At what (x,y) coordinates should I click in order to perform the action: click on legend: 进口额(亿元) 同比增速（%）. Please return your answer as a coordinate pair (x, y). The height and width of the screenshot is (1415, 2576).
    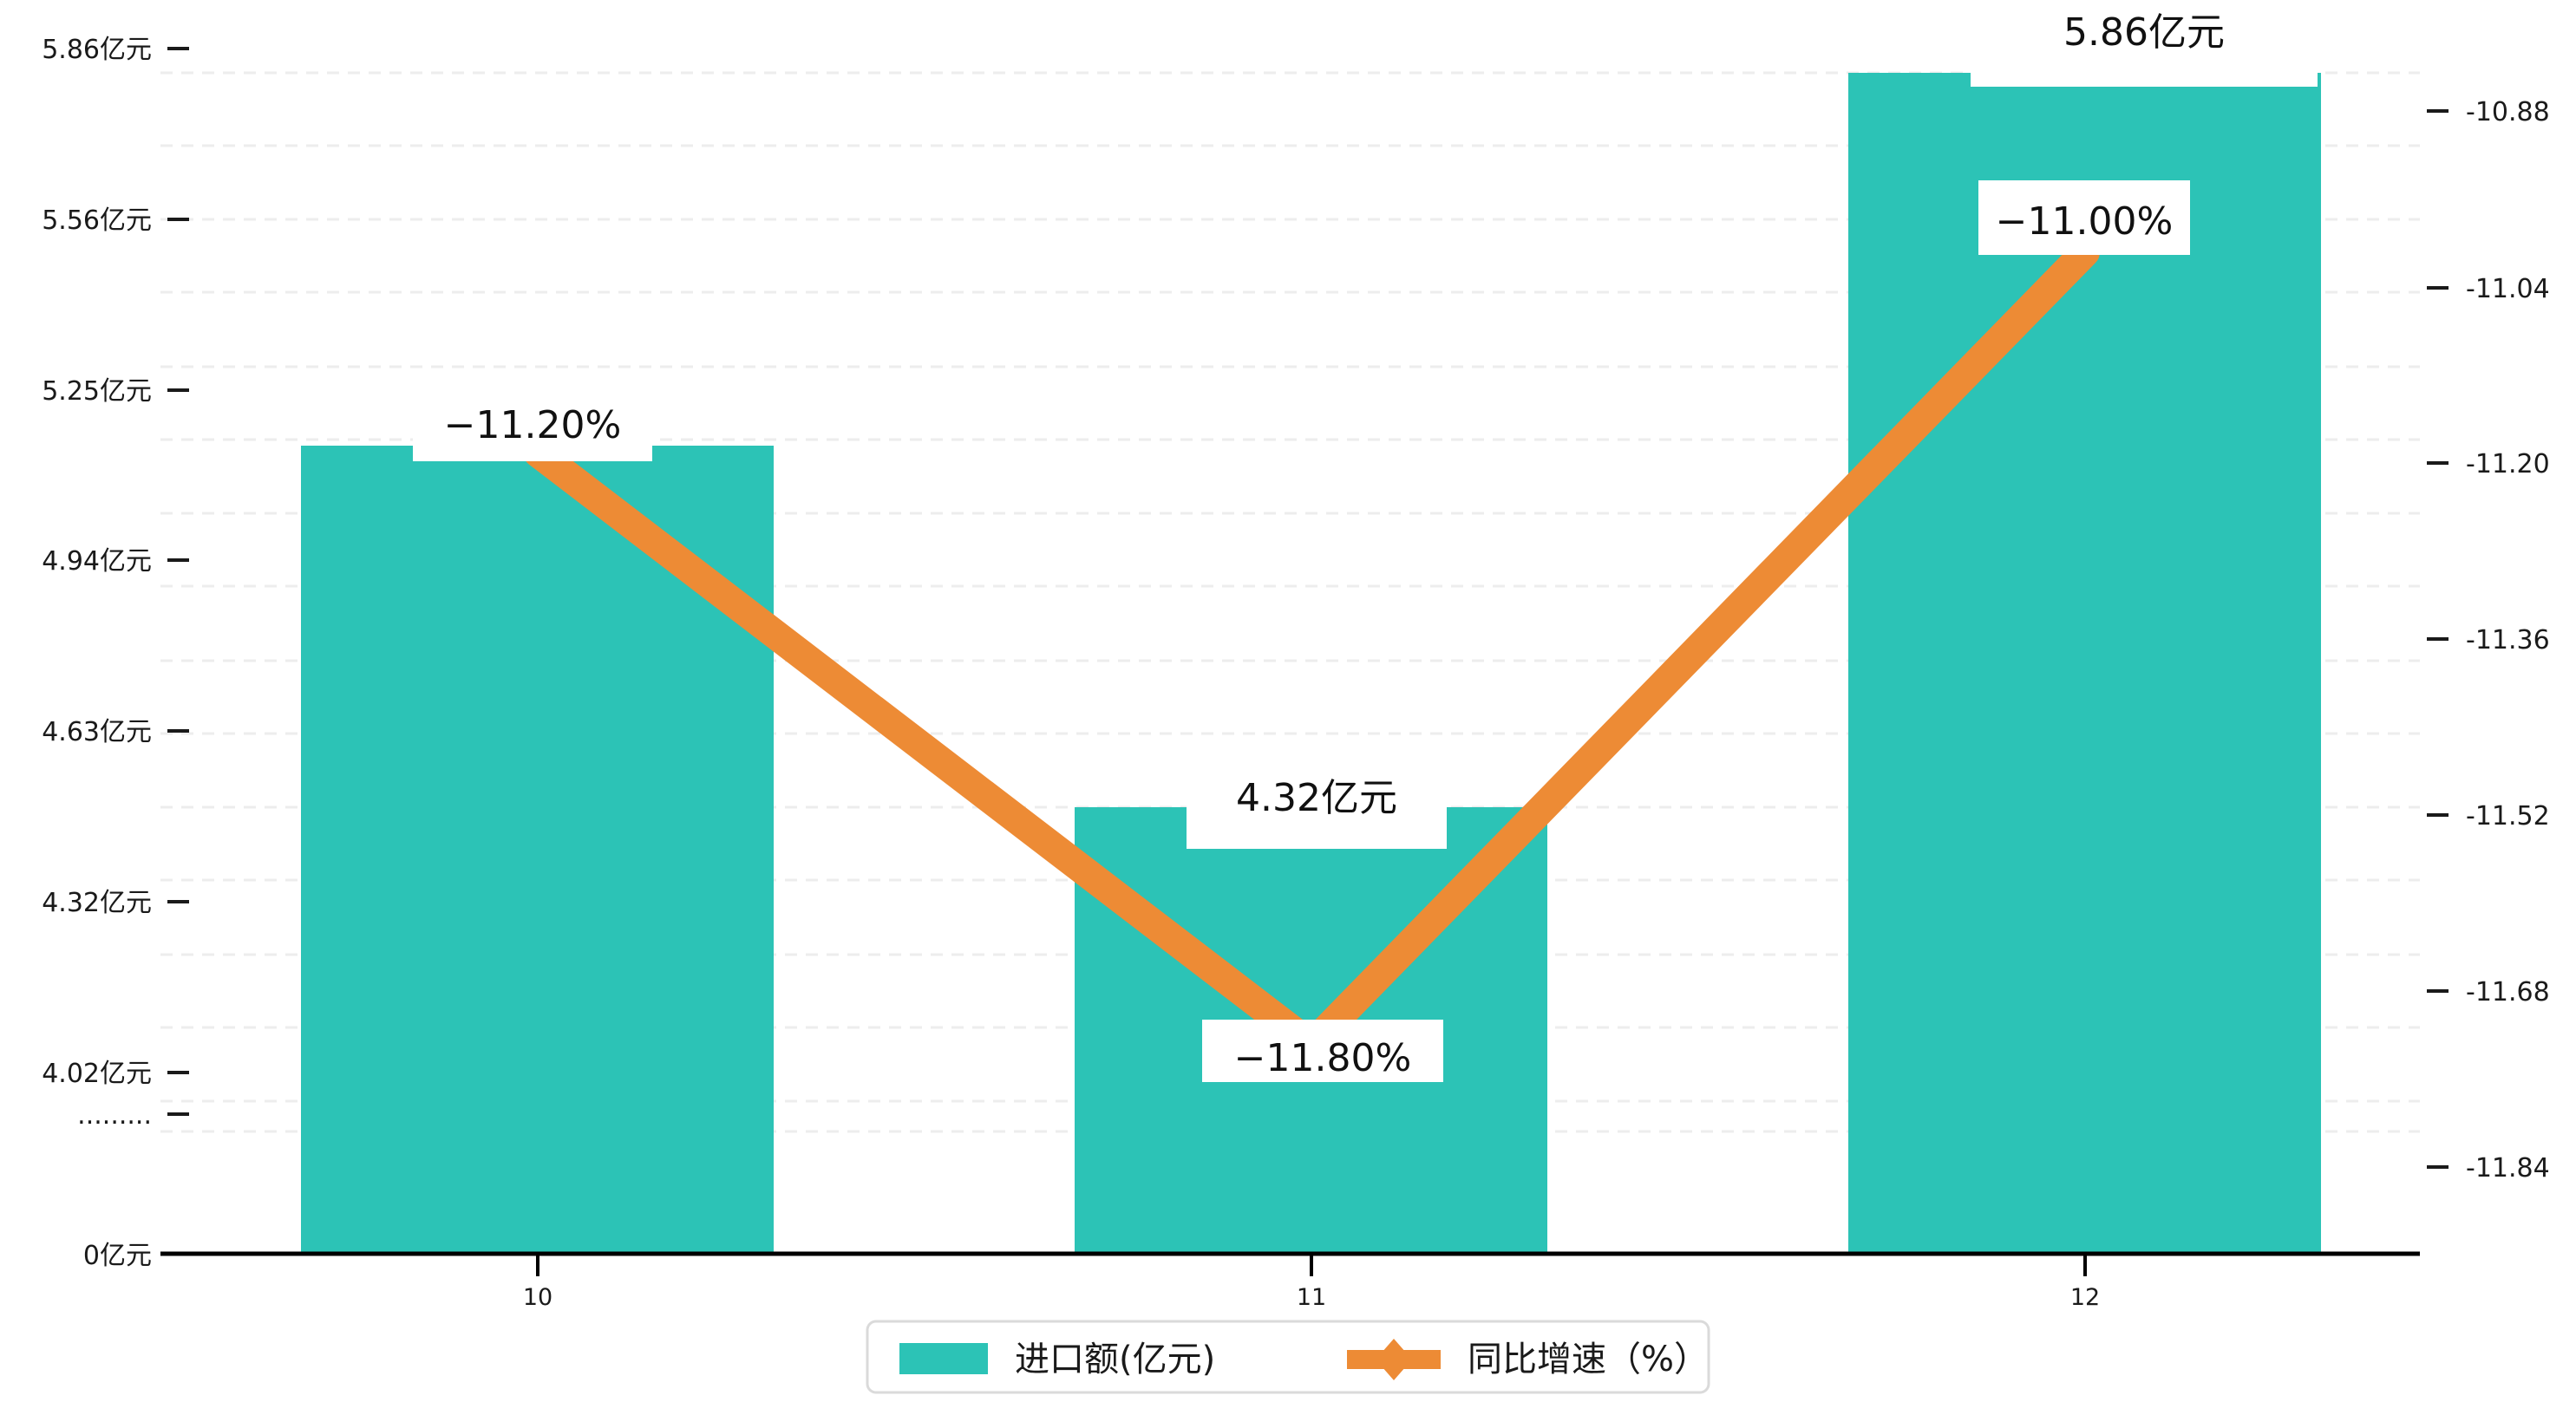
    Looking at the image, I should click on (1288, 1357).